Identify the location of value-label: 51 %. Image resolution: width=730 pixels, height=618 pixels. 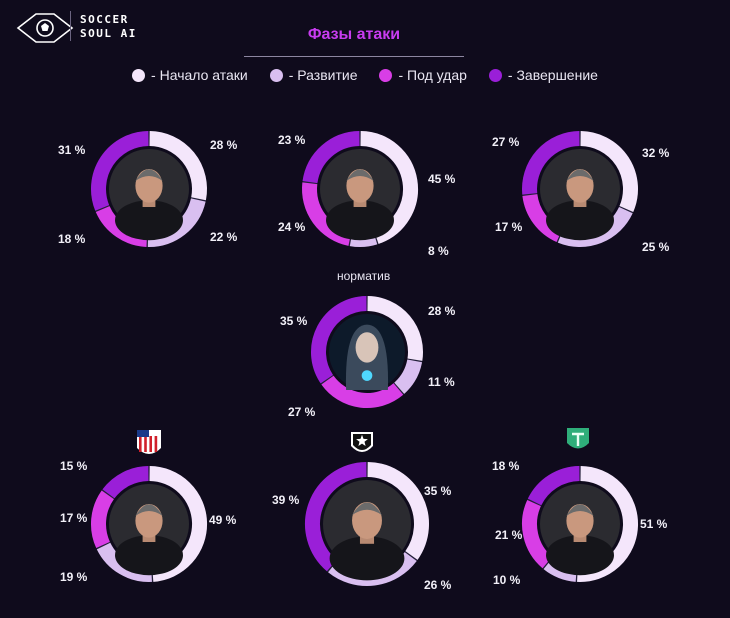
(654, 524).